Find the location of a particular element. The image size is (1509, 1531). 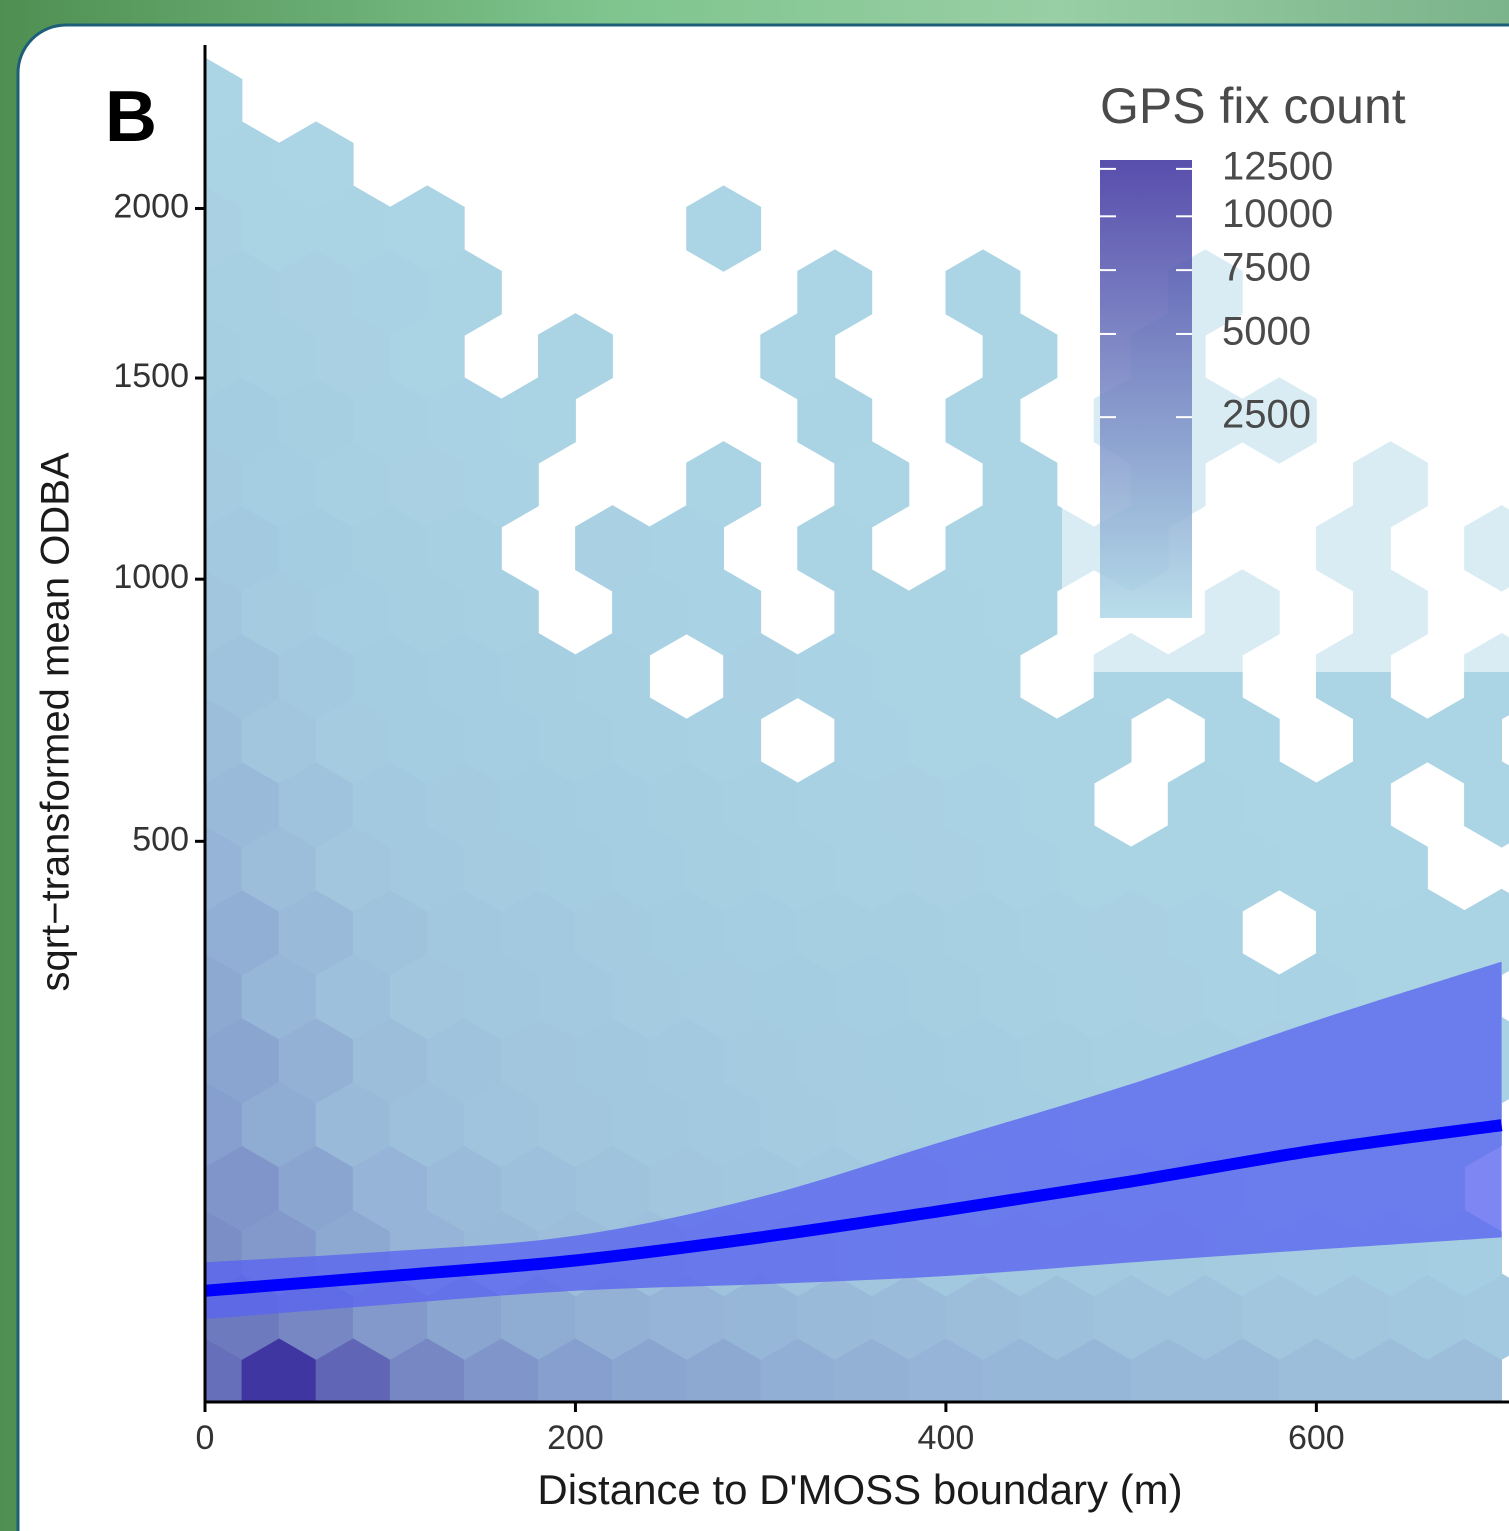

x-tick-label: 200 is located at coordinates (575, 1438).